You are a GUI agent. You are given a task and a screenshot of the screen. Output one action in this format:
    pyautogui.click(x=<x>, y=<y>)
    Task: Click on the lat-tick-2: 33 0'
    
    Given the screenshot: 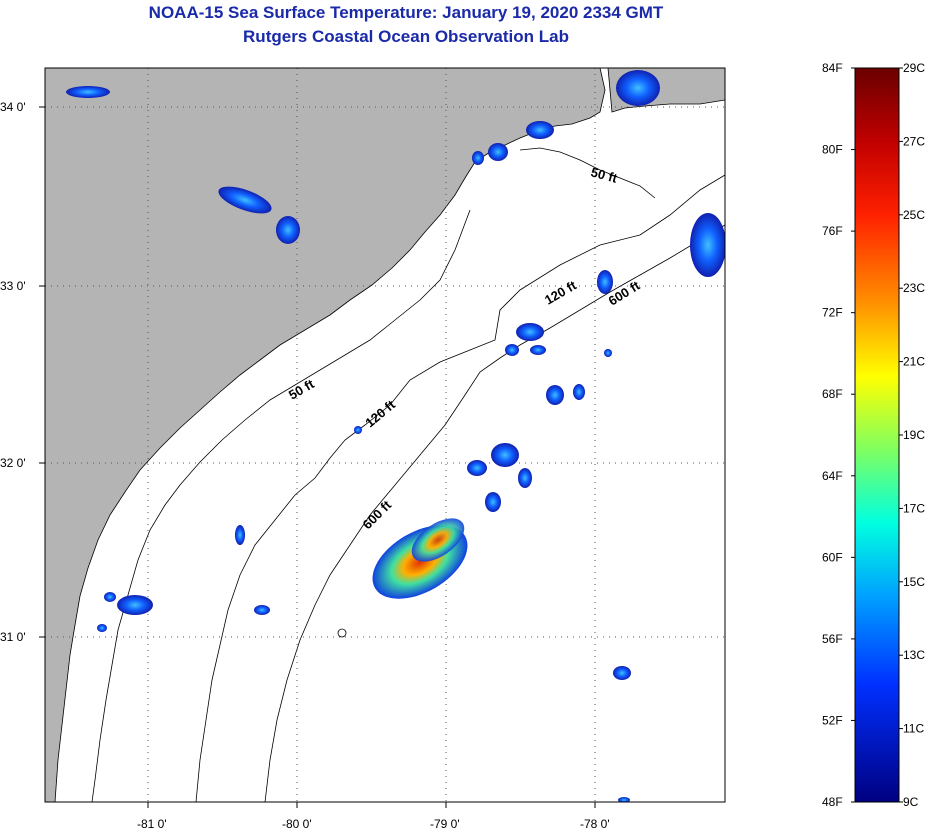 What is the action you would take?
    pyautogui.click(x=13, y=286)
    